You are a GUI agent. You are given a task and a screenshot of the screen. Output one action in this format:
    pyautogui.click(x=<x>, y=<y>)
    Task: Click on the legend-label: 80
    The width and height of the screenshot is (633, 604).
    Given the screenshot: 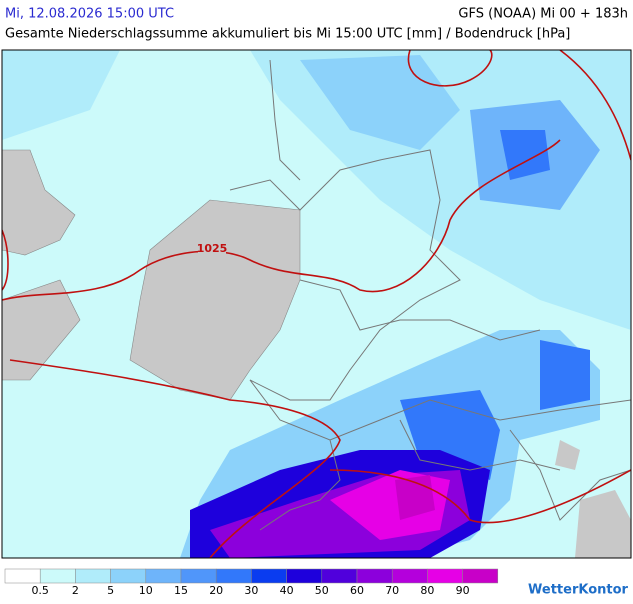 What is the action you would take?
    pyautogui.click(x=427, y=590)
    